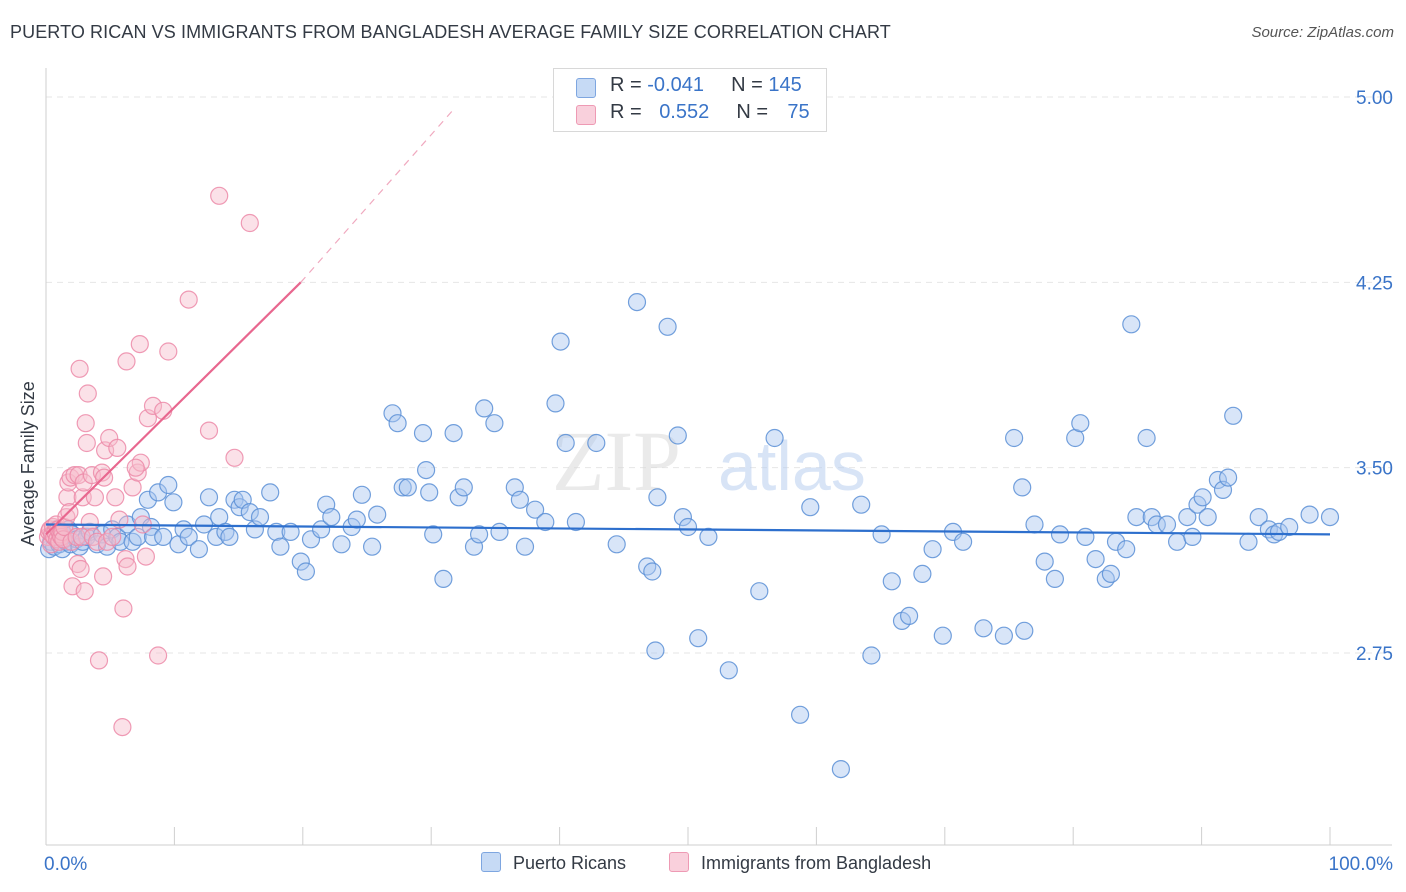 This screenshot has width=1406, height=892. What do you see at coordinates (616, 461) in the screenshot?
I see `watermark-zip: ZIP` at bounding box center [616, 461].